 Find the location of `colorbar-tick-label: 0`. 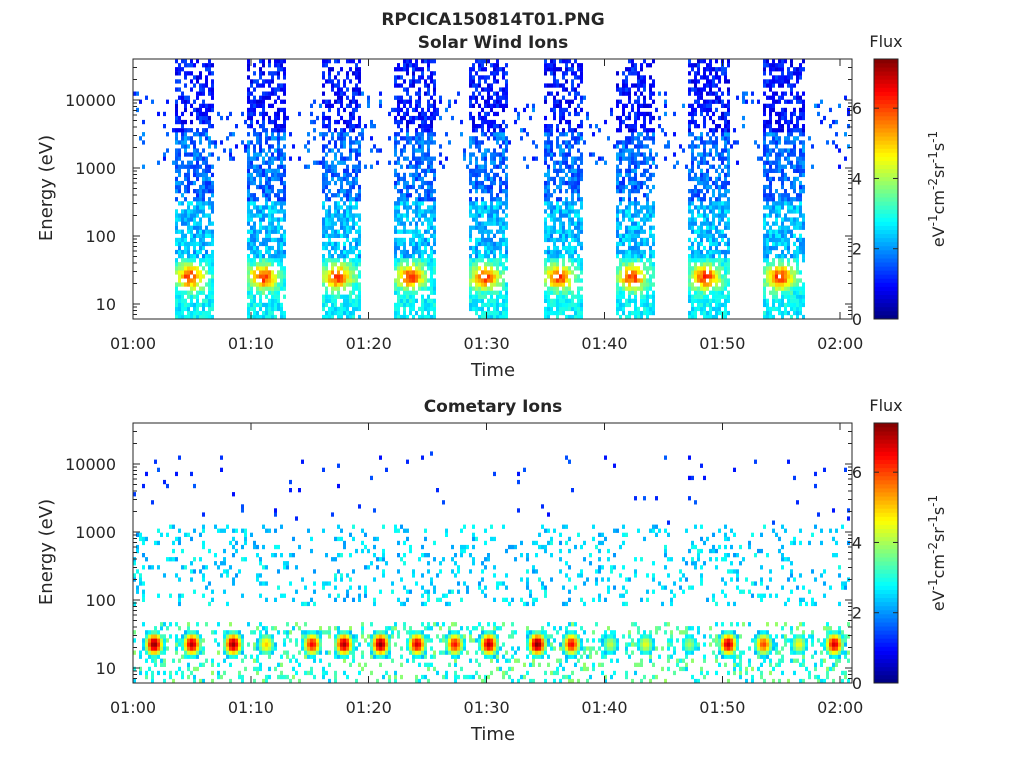

colorbar-tick-label: 0 is located at coordinates (857, 319).